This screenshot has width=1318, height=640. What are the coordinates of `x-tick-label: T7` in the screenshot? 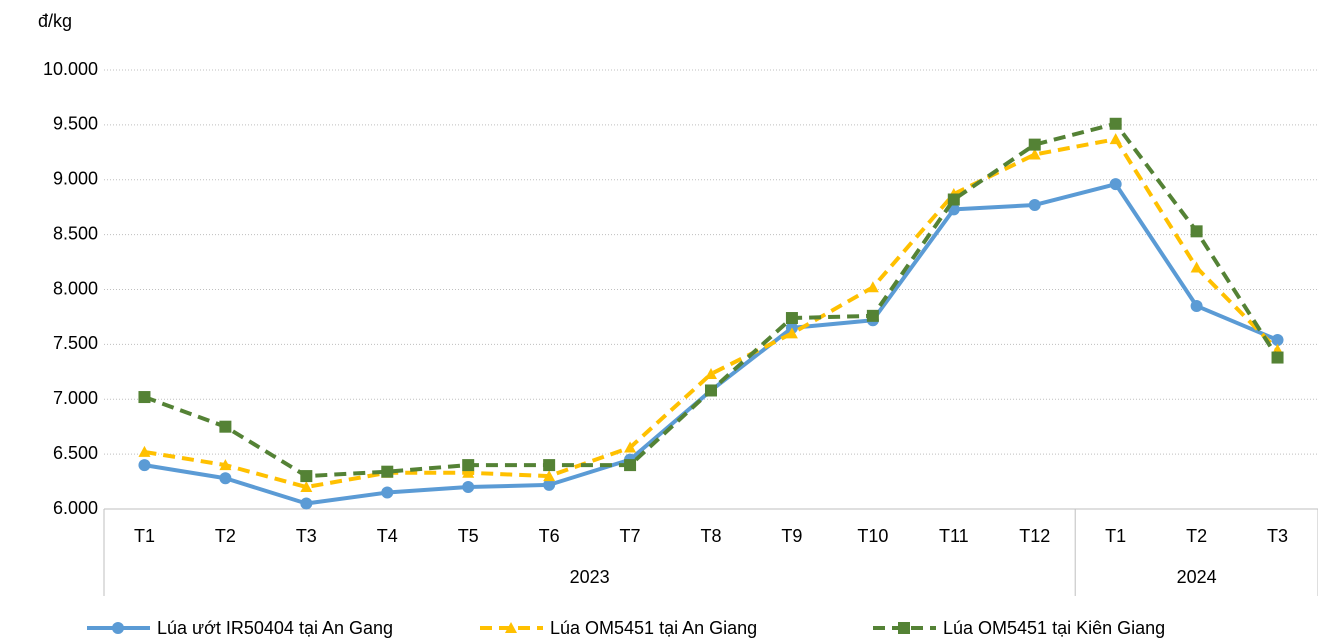 It's located at (630, 536).